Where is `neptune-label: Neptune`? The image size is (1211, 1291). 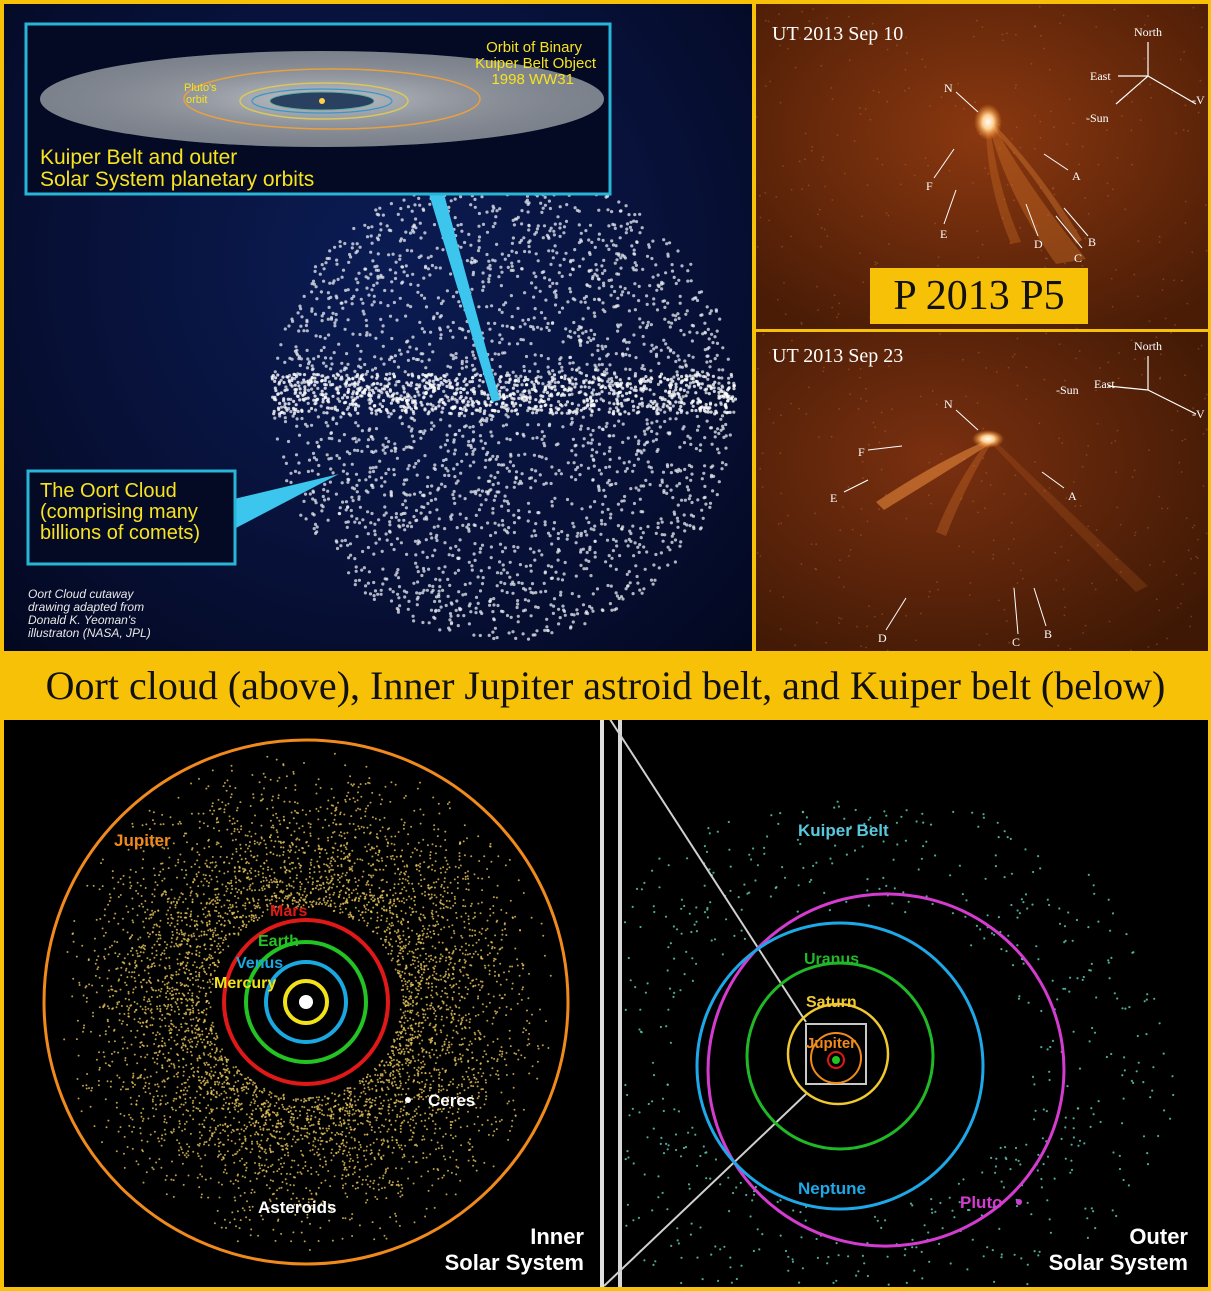 neptune-label: Neptune is located at coordinates (832, 1188).